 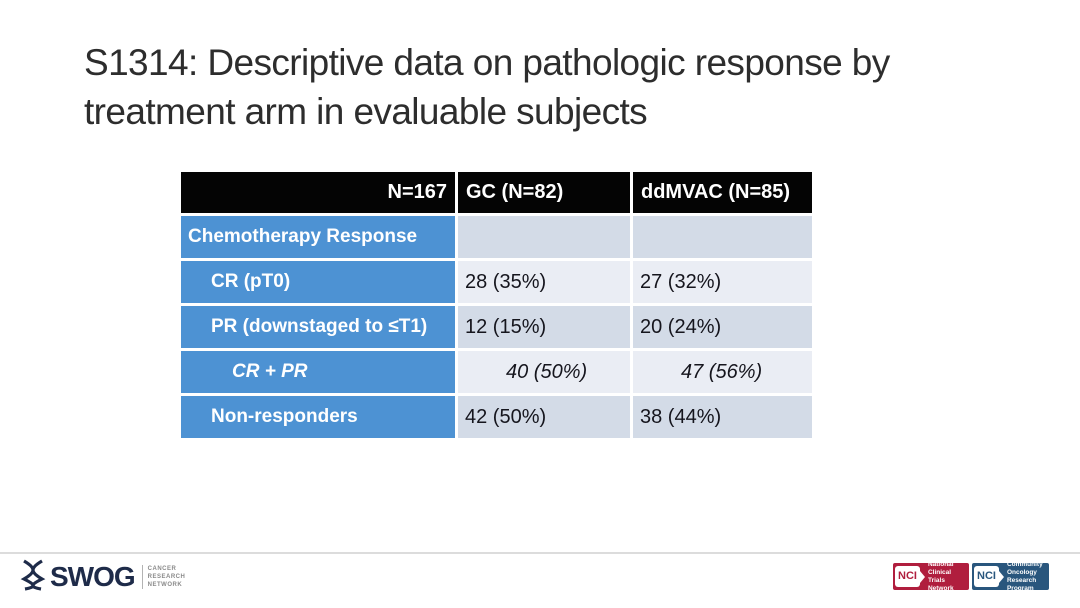 What do you see at coordinates (545, 418) in the screenshot?
I see `cell-value: 42 (50%)` at bounding box center [545, 418].